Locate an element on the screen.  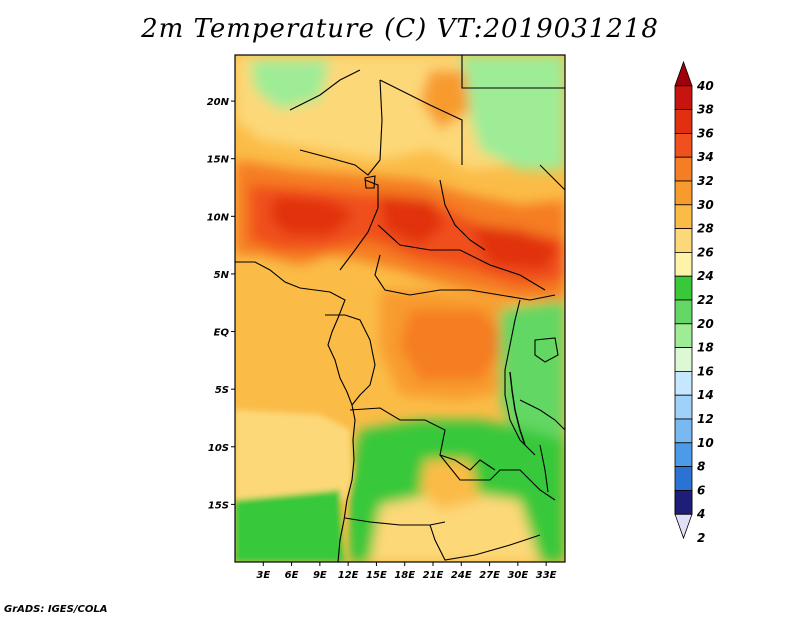
colorbar-label: 6 is located at coordinates (701, 490).